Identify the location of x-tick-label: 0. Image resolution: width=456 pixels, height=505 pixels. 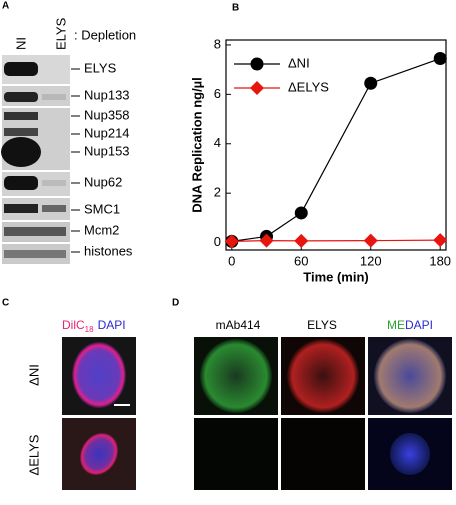
(231, 260).